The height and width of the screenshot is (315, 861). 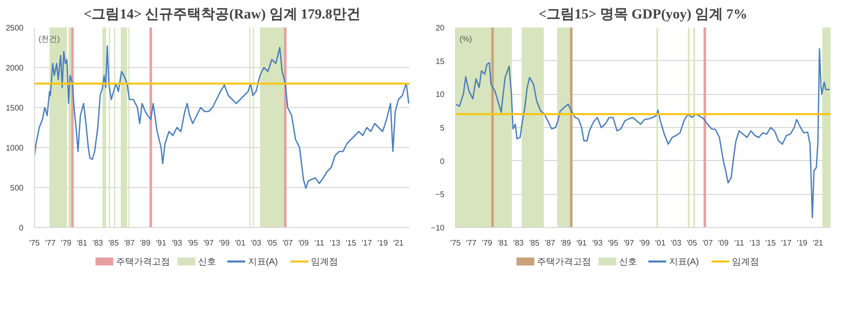 I want to click on y-tick-label: 500, so click(x=17, y=188).